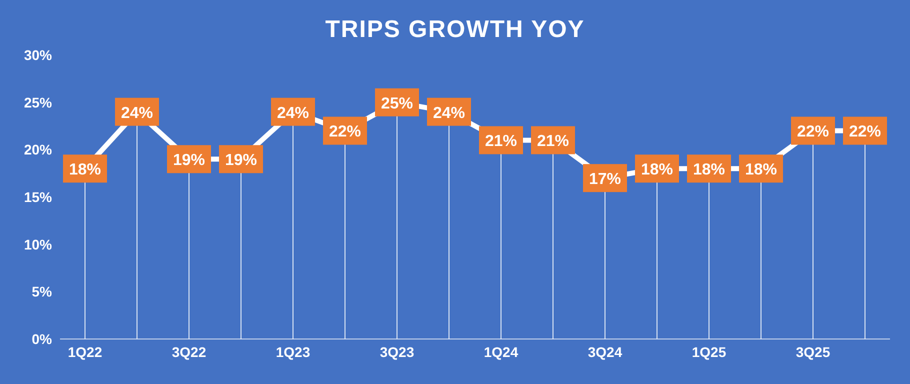 Image resolution: width=910 pixels, height=384 pixels. I want to click on chart-title: TRIPS GROWTH YOY, so click(455, 30).